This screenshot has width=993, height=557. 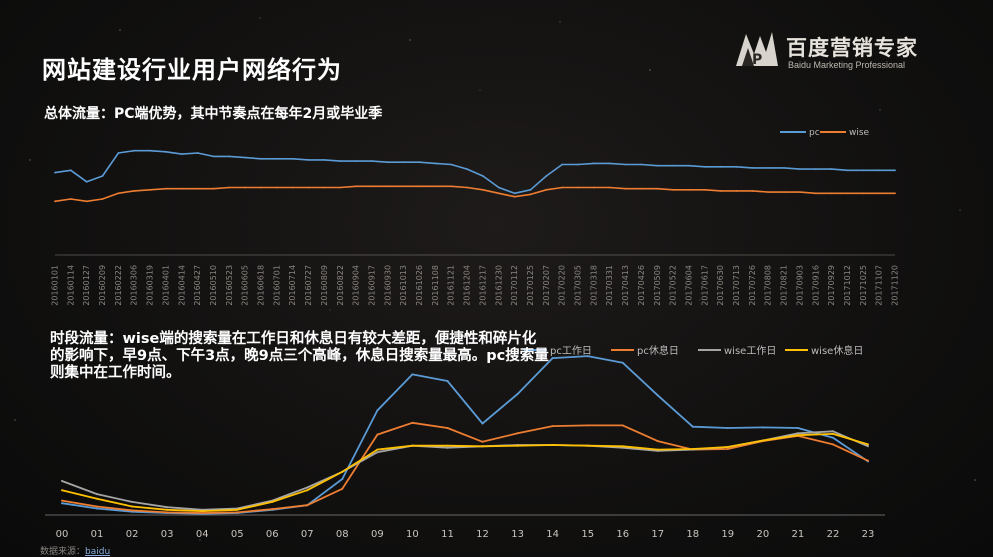 I want to click on chart1-x-tick-label: 20161108, so click(x=435, y=285).